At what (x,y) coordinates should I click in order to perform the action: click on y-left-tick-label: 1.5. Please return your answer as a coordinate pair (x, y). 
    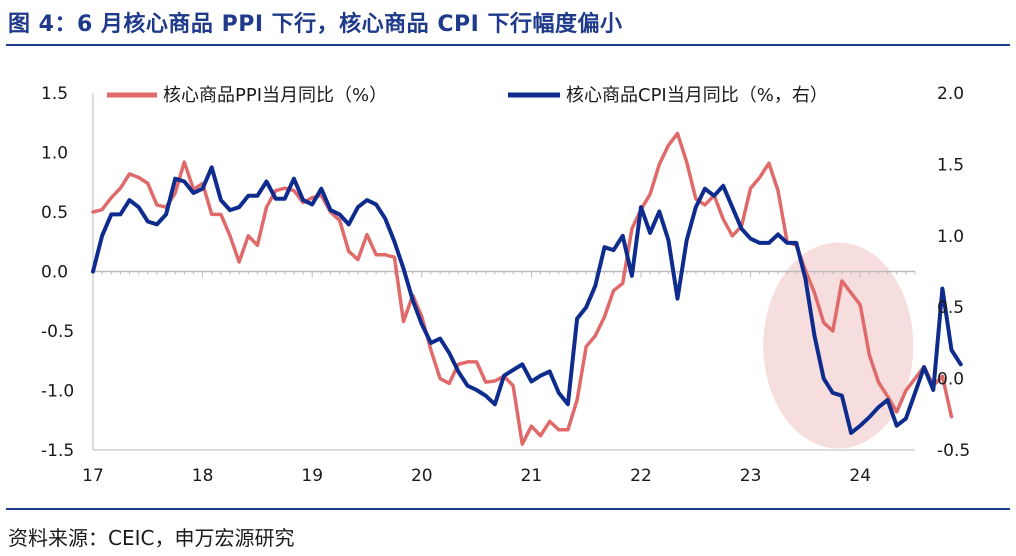
    Looking at the image, I should click on (54, 94).